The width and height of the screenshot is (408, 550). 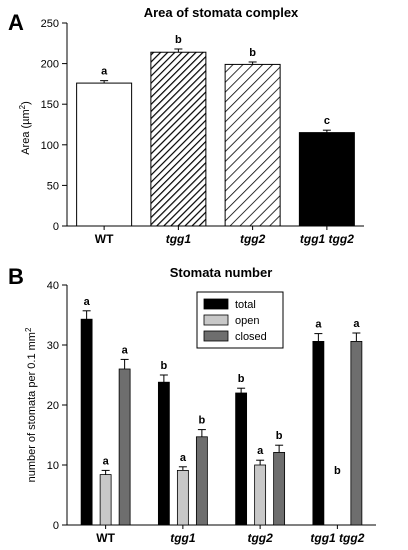 I want to click on panel-b-x-tick-label: WT, so click(x=105, y=538).